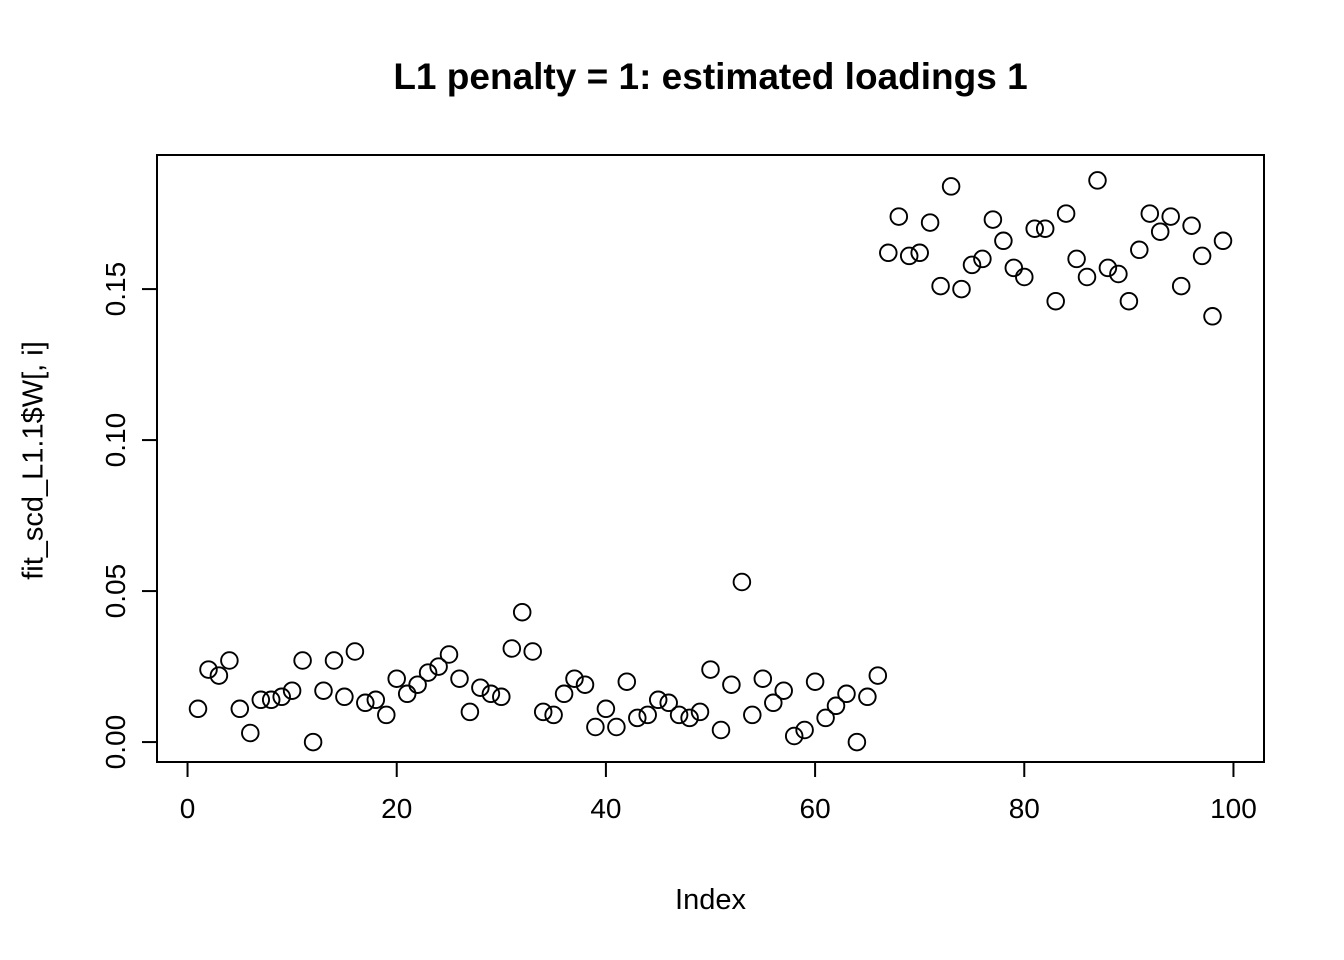 This screenshot has height=960, width=1344. I want to click on x-tick-label: 20, so click(396, 808).